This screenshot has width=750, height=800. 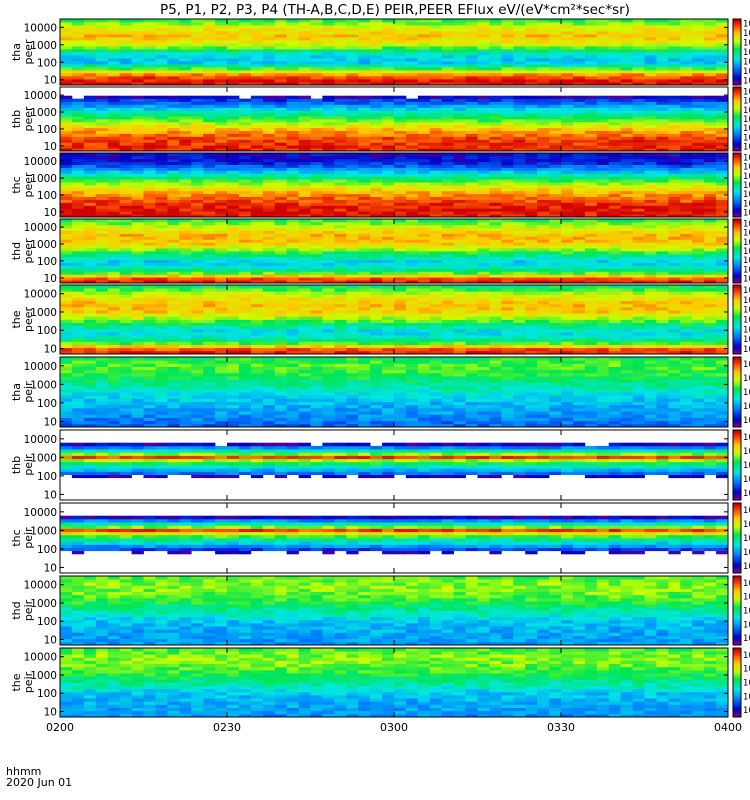 What do you see at coordinates (50, 213) in the screenshot?
I see `y-tick-label: 10` at bounding box center [50, 213].